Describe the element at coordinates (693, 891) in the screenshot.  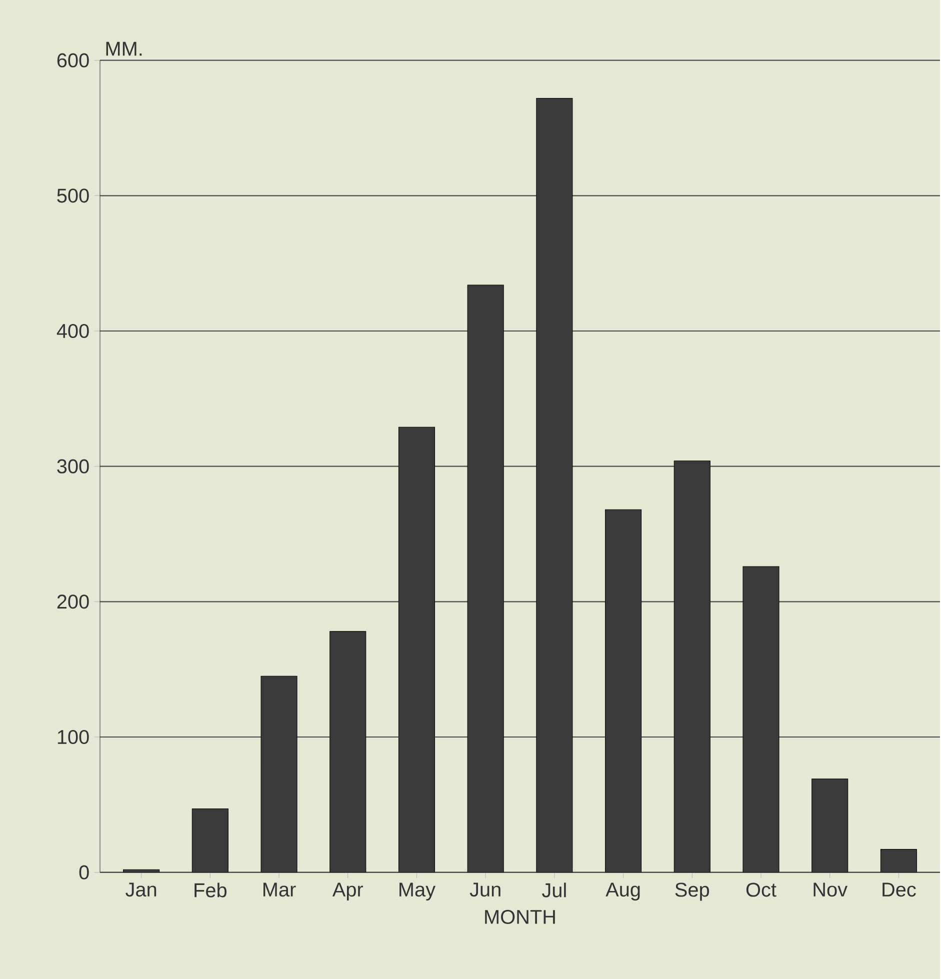
I see `x-tick-label: Sep` at that location.